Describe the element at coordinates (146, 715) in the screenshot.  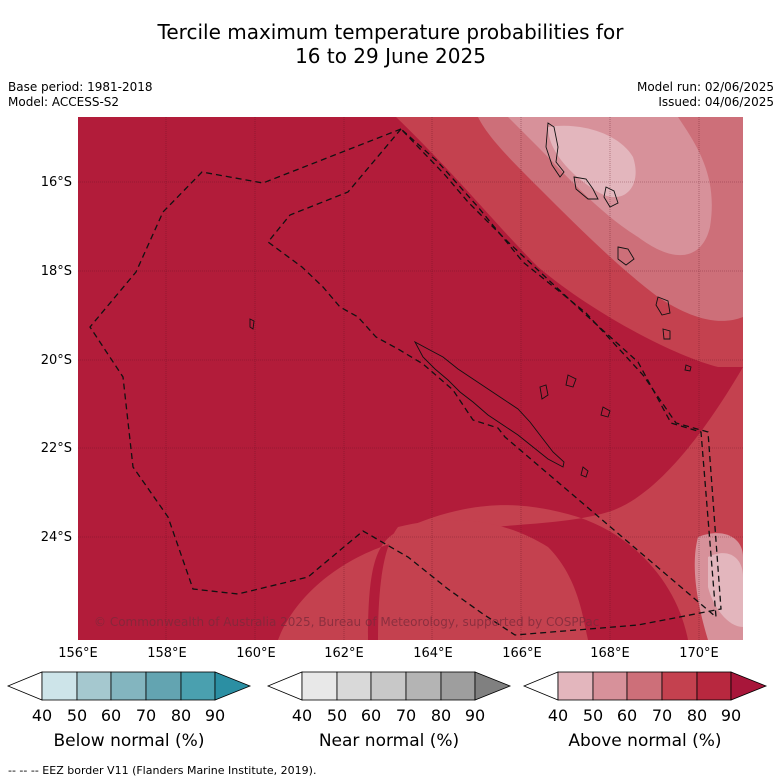
I see `cbar-below-tick: 70` at that location.